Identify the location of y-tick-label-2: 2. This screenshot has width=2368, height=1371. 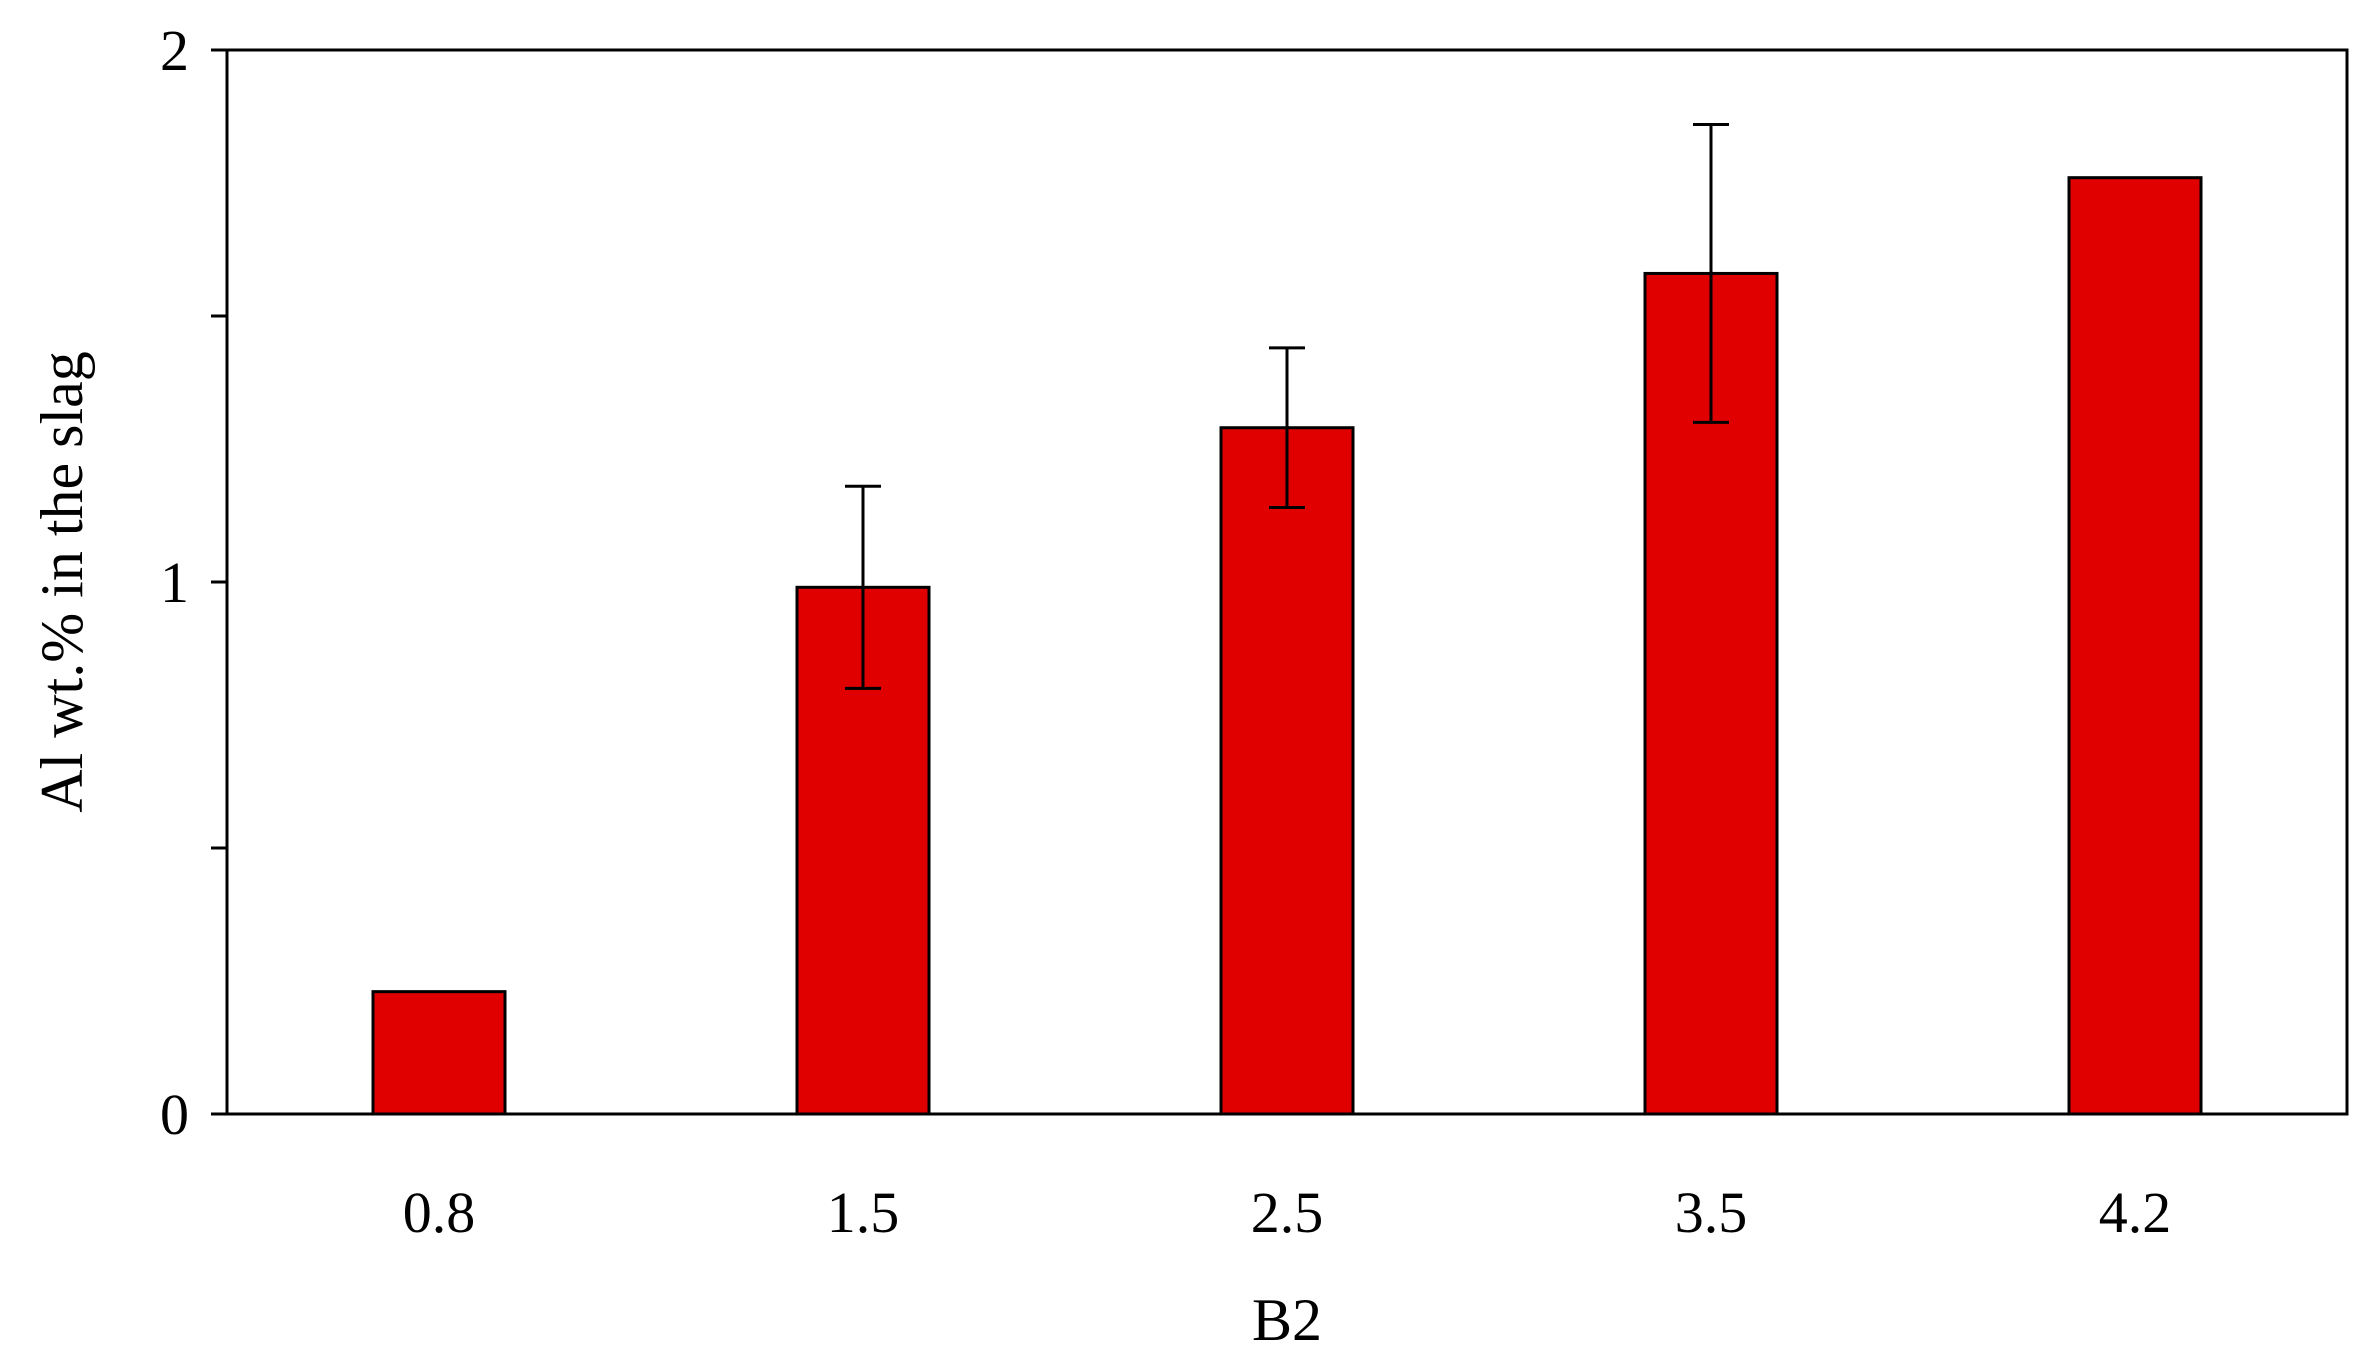
(174, 50).